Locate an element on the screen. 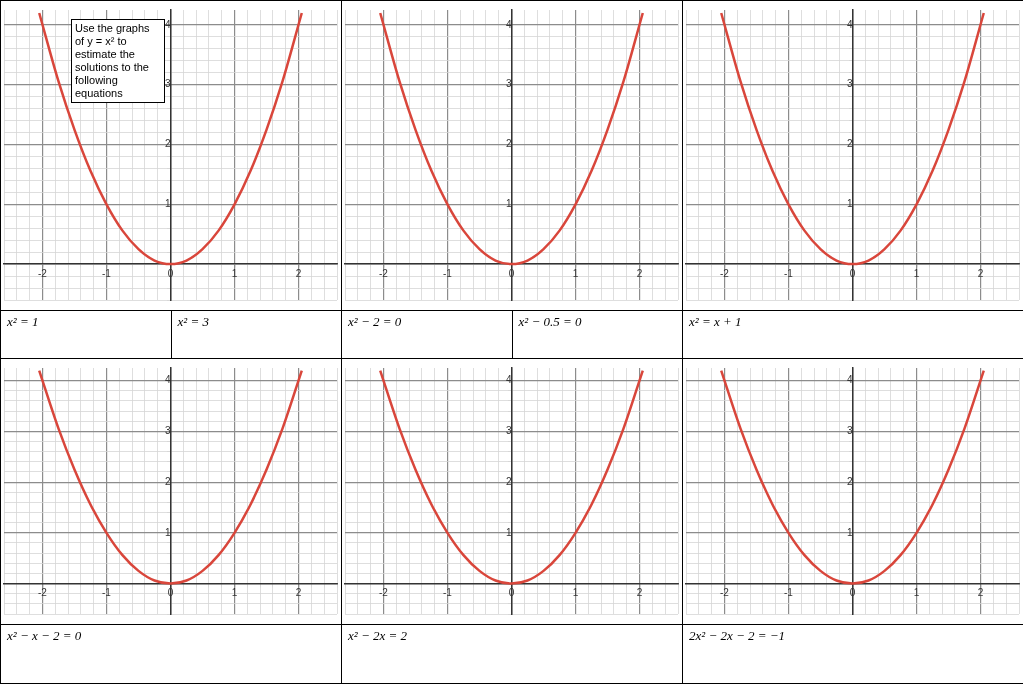 The height and width of the screenshot is (684, 1023). text: Use the graphs of y = x² to estimate the solutions to the following equations is located at coordinates (118, 61).